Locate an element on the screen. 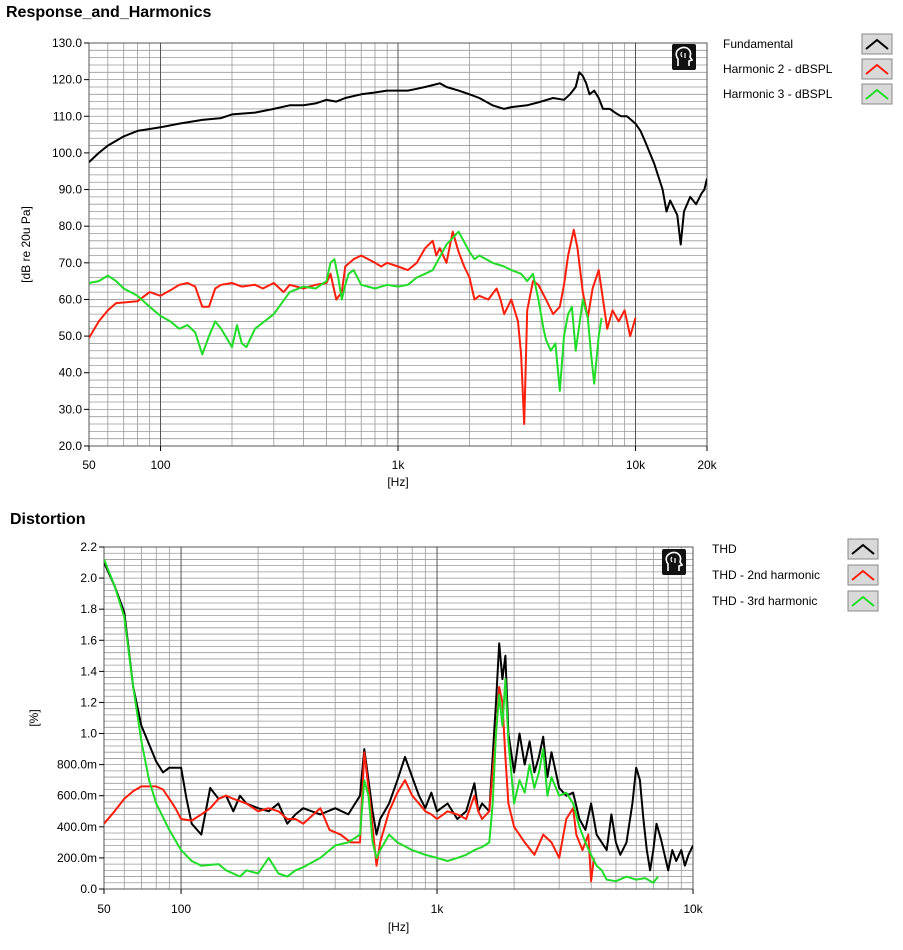 The height and width of the screenshot is (950, 903). y-tick-label: 30.0 is located at coordinates (71, 409).